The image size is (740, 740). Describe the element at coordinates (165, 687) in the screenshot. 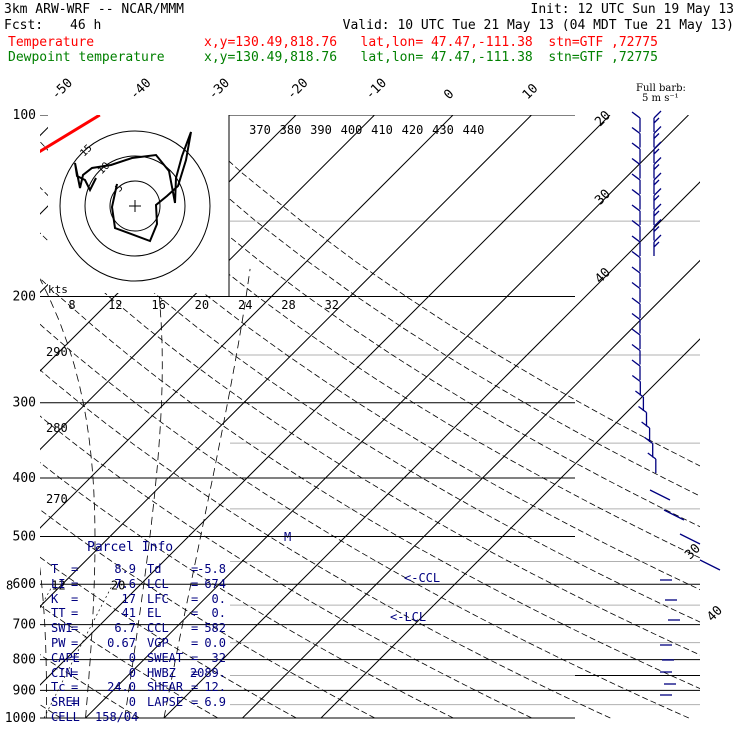

I see `parcel-param-name: SHEAR` at that location.